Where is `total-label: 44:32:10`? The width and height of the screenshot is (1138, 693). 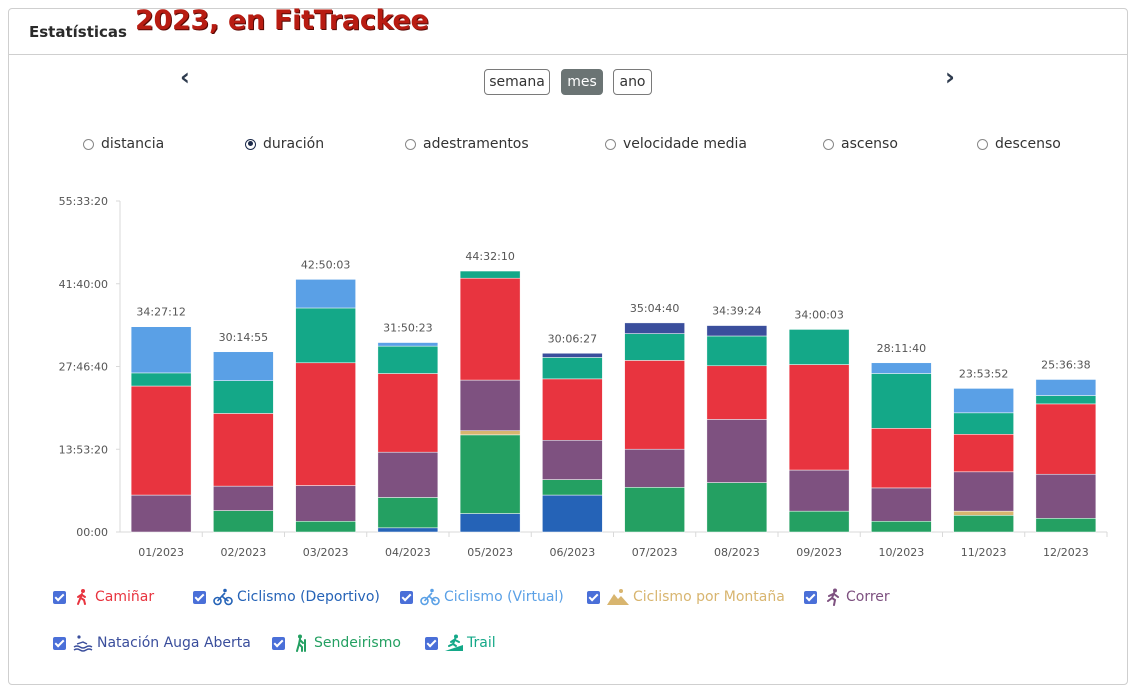
total-label: 44:32:10 is located at coordinates (489, 256).